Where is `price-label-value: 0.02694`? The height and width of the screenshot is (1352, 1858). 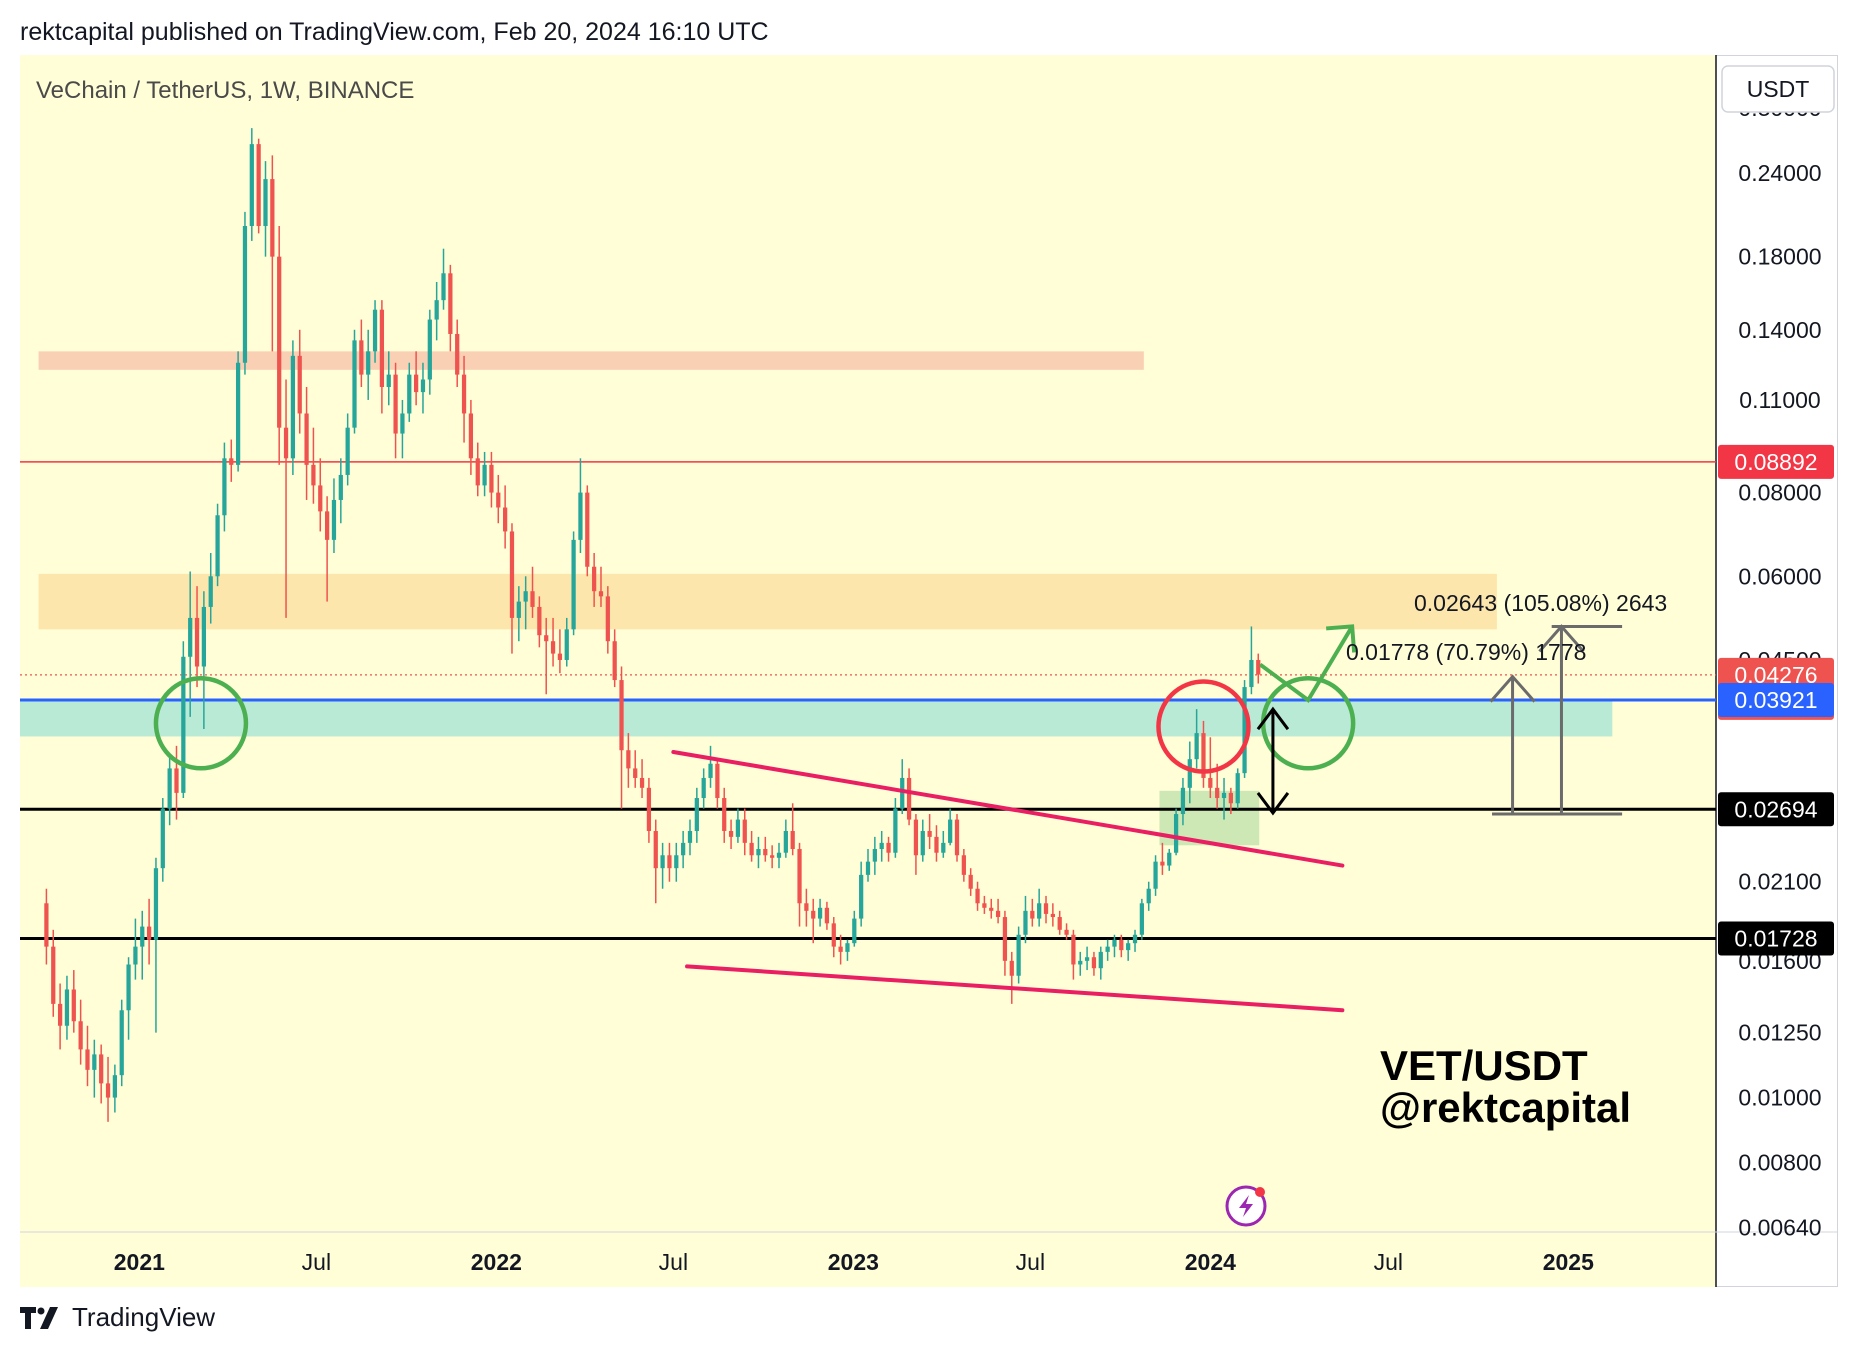 price-label-value: 0.02694 is located at coordinates (1775, 809).